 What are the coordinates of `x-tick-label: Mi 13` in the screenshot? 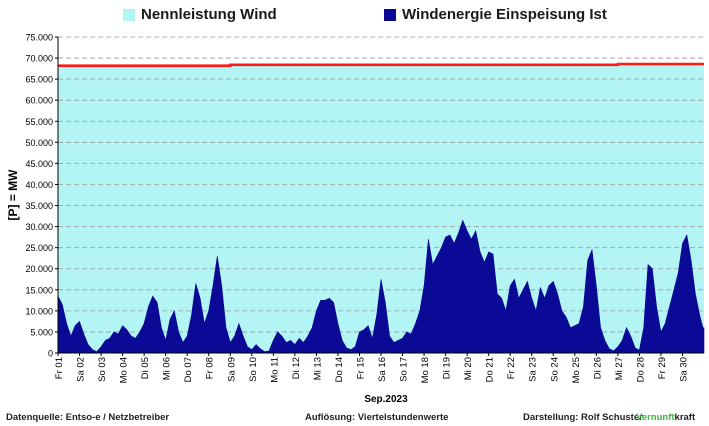 It's located at (317, 368).